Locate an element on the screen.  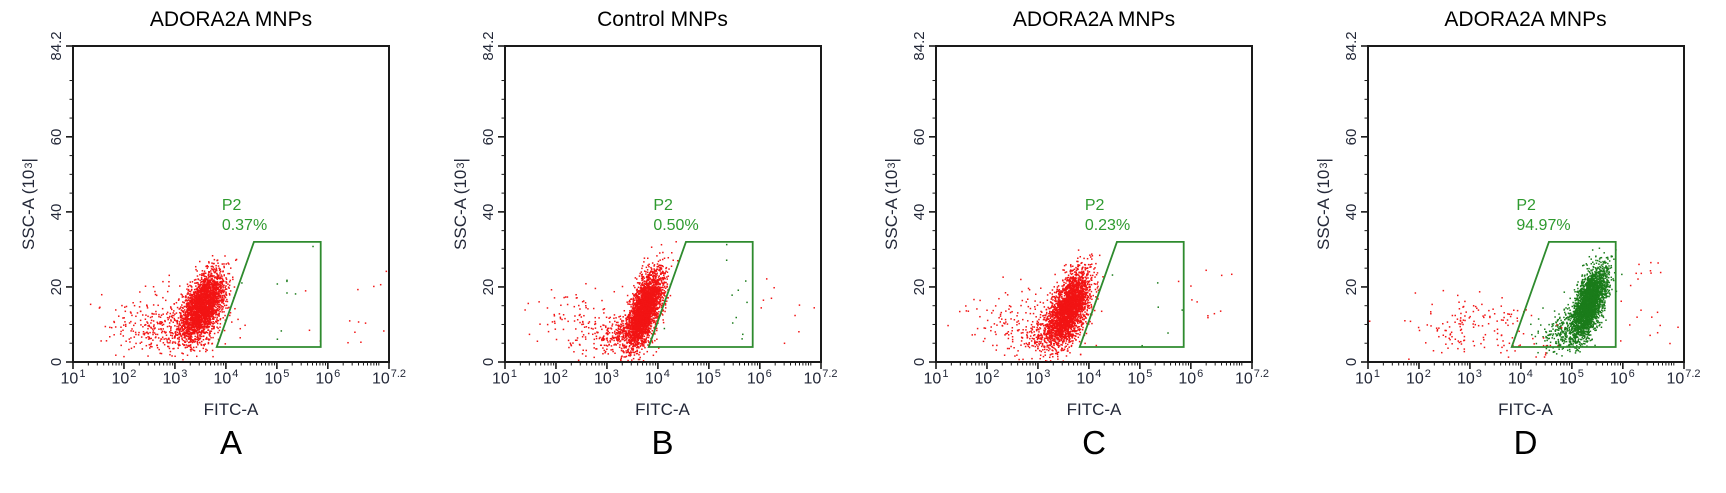
gate-percent: 0.37% is located at coordinates (244, 226).